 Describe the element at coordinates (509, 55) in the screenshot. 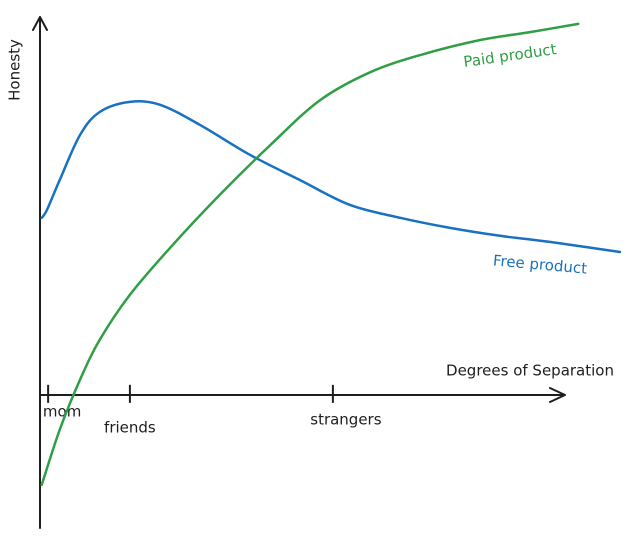

I see `legend-label: Paid product` at that location.